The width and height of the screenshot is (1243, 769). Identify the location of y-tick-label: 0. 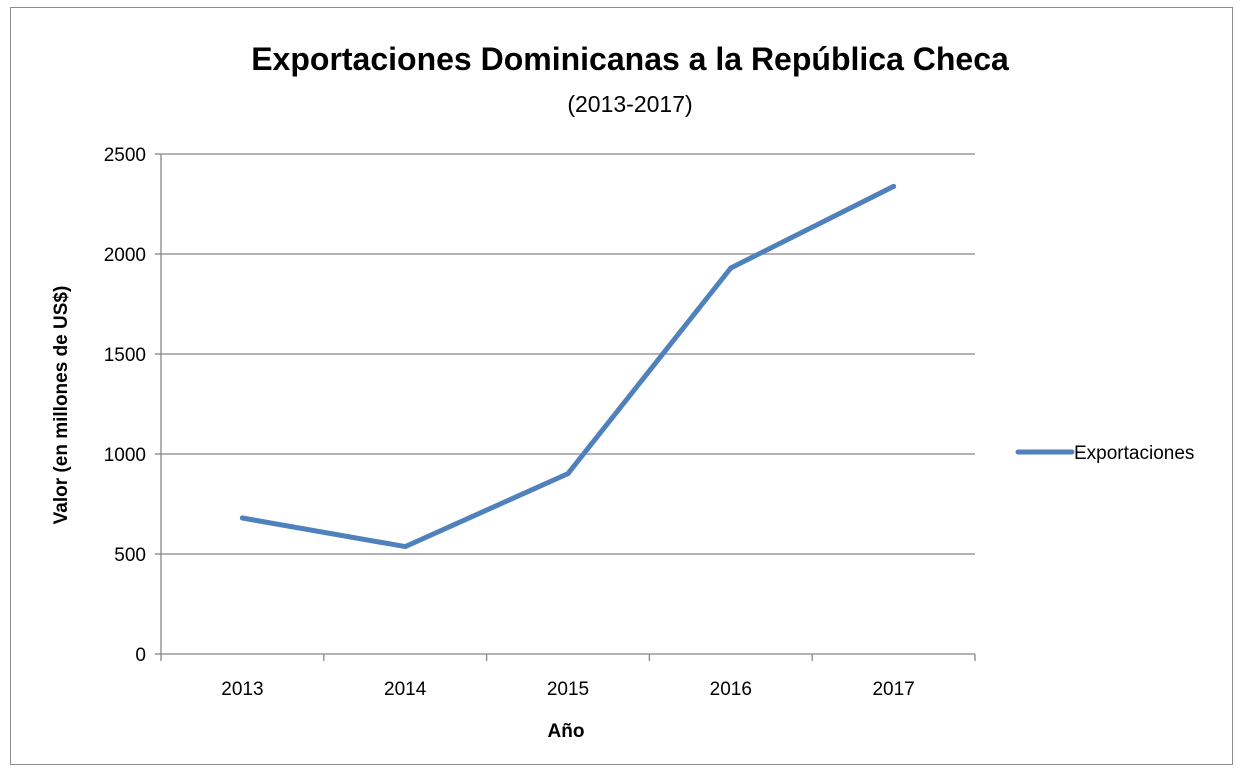
(140, 655).